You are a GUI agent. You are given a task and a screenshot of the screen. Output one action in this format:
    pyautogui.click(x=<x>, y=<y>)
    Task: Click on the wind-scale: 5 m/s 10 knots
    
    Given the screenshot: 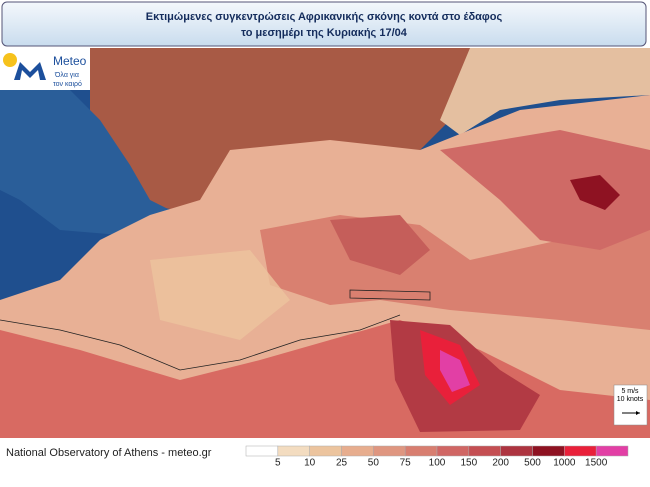 What is the action you would take?
    pyautogui.click(x=630, y=405)
    